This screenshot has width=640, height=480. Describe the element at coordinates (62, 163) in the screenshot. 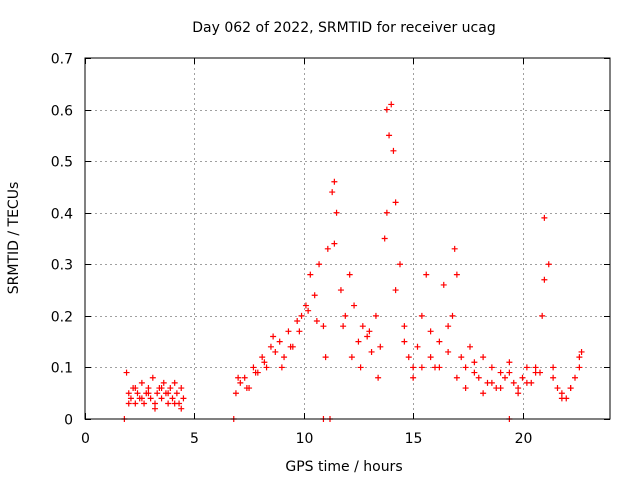

I see `y-tick-label: 0.5` at that location.